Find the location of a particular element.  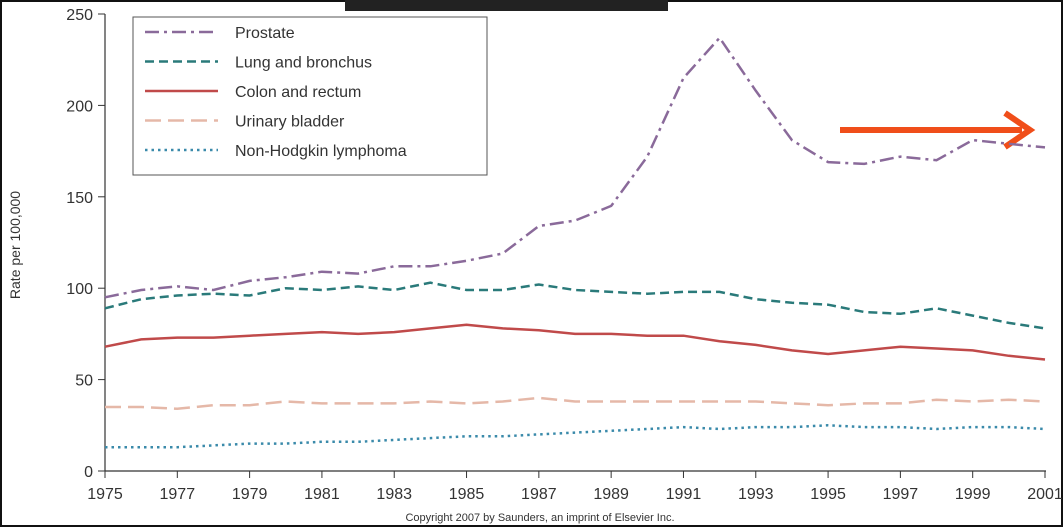

y-axis-label: Rate per 100,000 is located at coordinates (15, 245).